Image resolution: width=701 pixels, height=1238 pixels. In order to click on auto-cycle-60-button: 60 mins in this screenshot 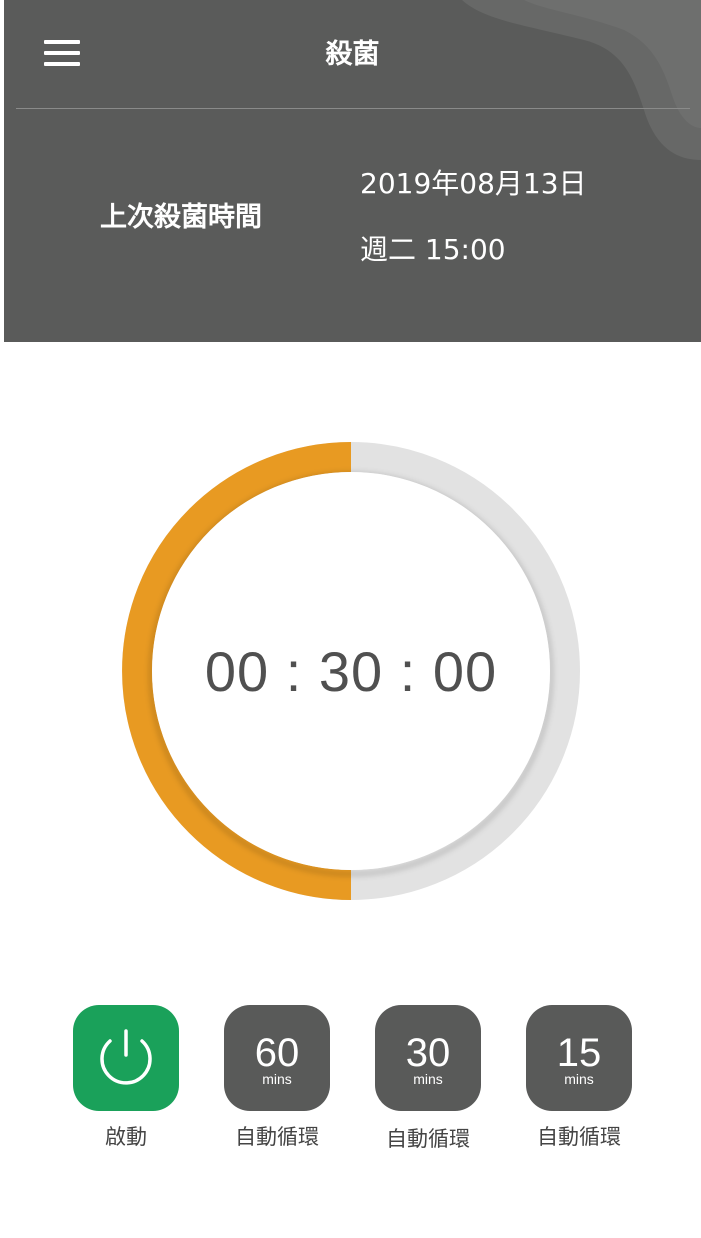, I will do `click(277, 1058)`.